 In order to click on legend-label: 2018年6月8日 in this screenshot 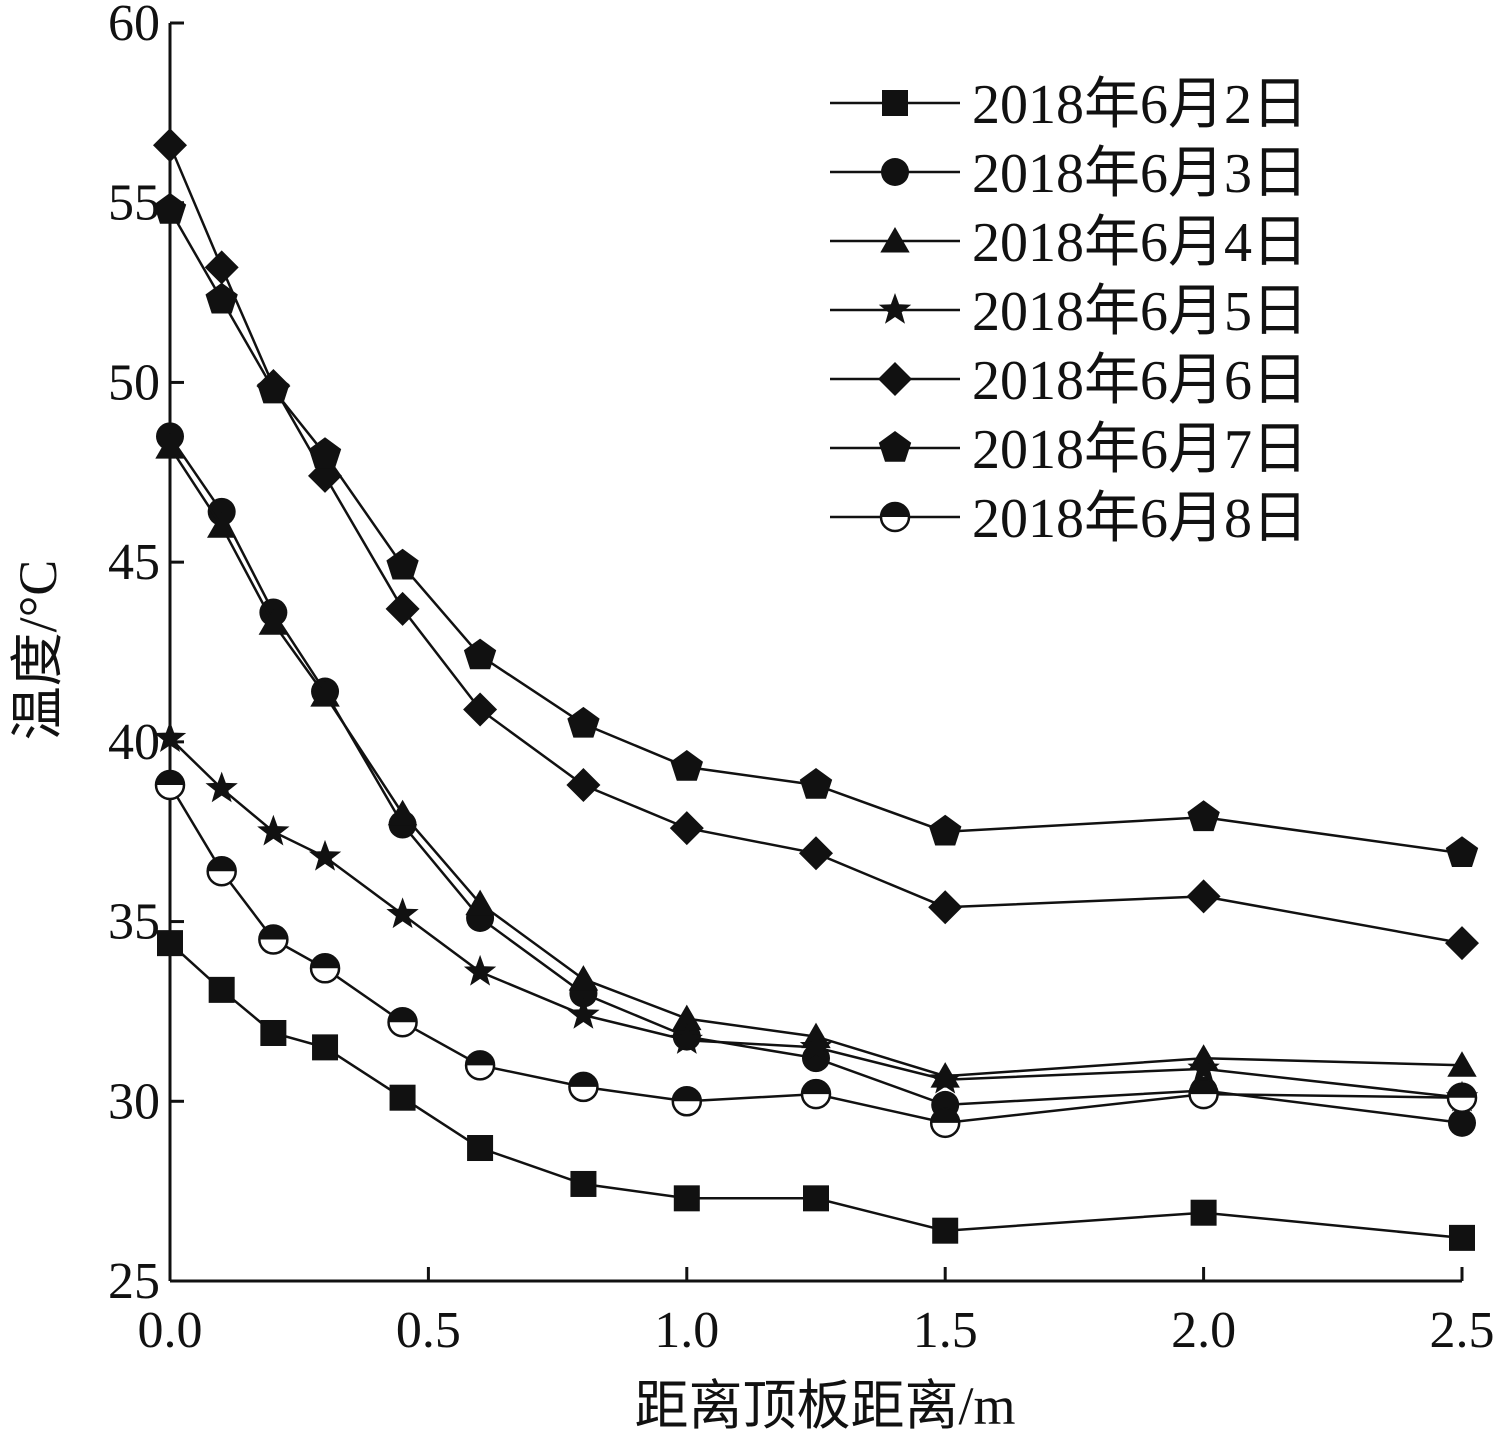, I will do `click(1140, 519)`.